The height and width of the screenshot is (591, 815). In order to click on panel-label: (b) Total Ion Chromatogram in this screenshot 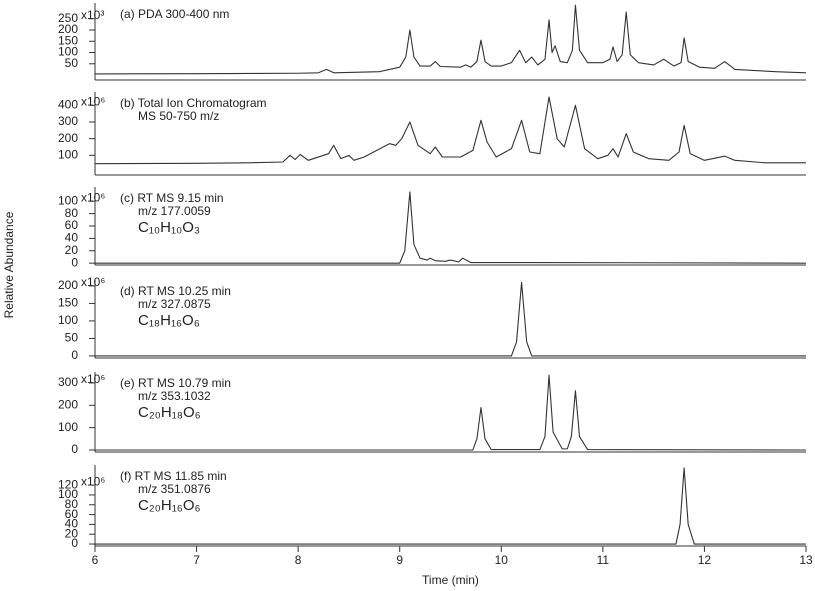, I will do `click(193, 103)`.